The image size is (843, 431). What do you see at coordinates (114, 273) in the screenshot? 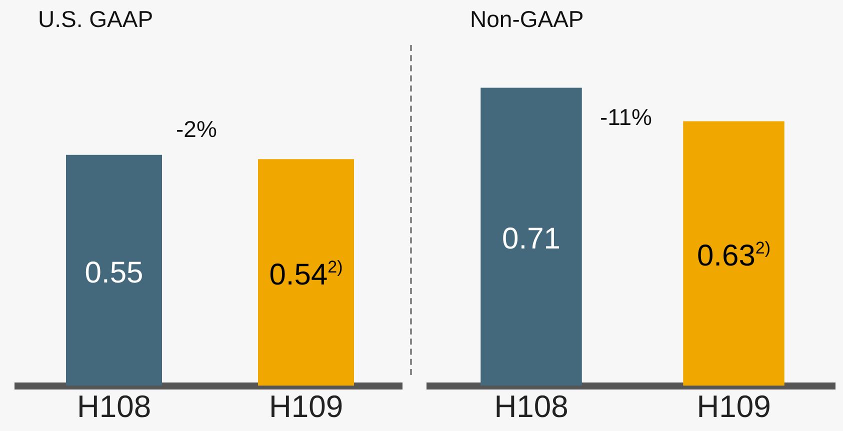
I see `data-label: 0.55` at bounding box center [114, 273].